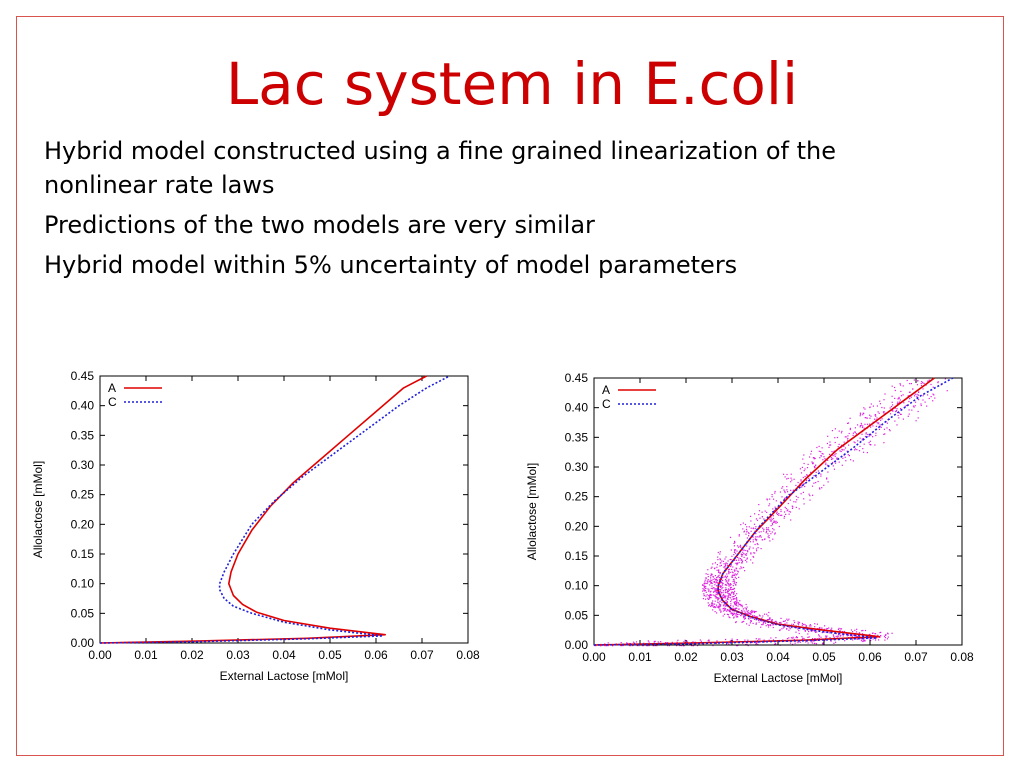 This screenshot has height=768, width=1024. Describe the element at coordinates (83, 465) in the screenshot. I see `y-tick-label: 0.30` at that location.